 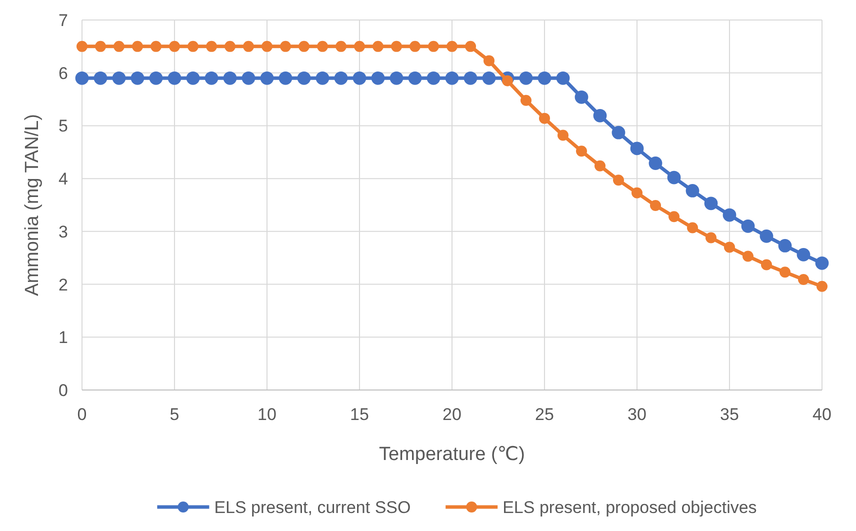 What do you see at coordinates (63, 390) in the screenshot?
I see `y-tick-label: 0` at bounding box center [63, 390].